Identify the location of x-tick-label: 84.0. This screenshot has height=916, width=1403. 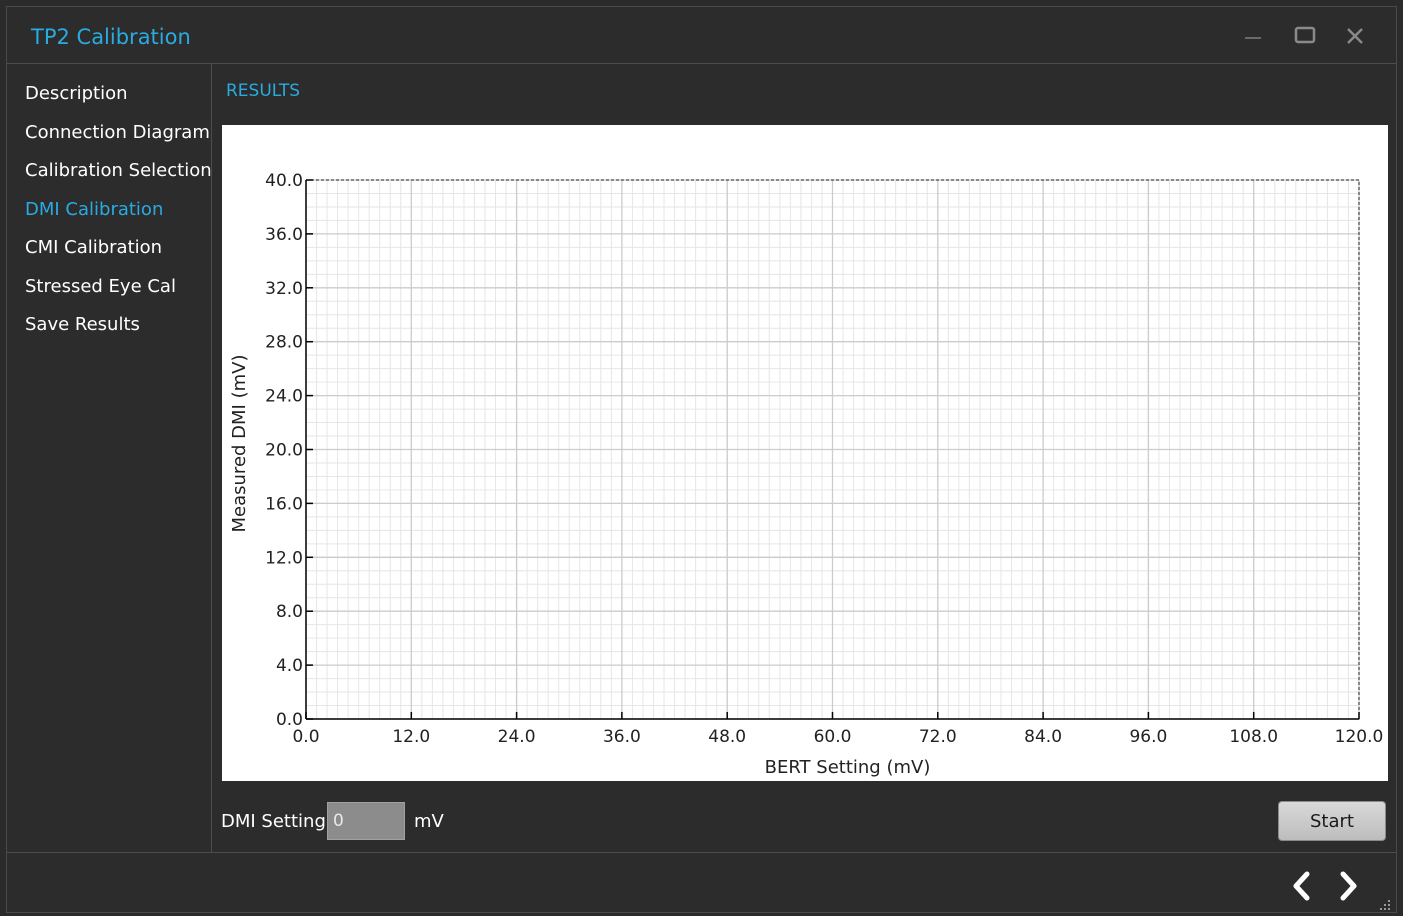
(1043, 737).